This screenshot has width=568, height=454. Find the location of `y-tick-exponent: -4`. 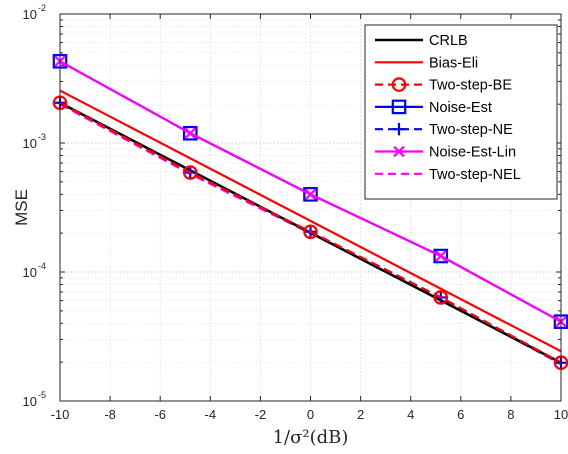

y-tick-exponent: -4 is located at coordinates (42, 266).